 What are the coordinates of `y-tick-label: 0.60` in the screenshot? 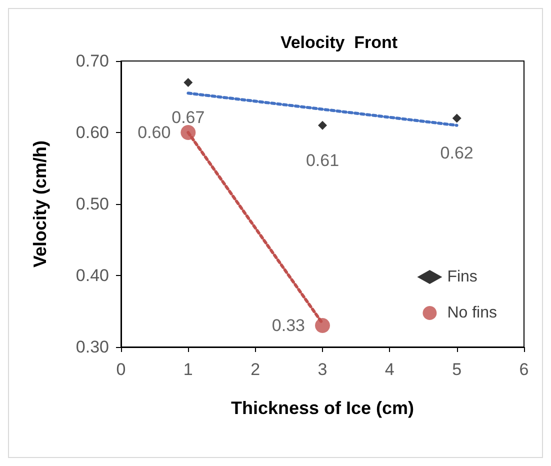 It's located at (92, 132).